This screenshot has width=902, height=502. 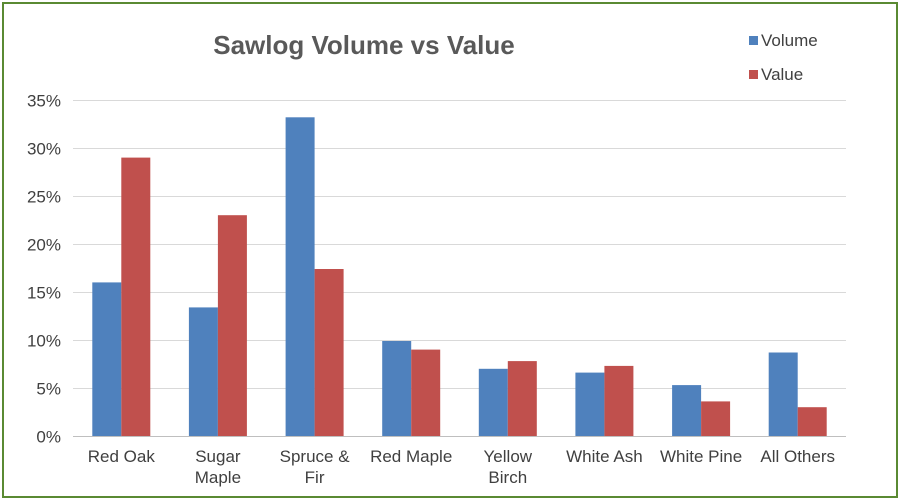 I want to click on y-tick-label: 10%, so click(x=44, y=341).